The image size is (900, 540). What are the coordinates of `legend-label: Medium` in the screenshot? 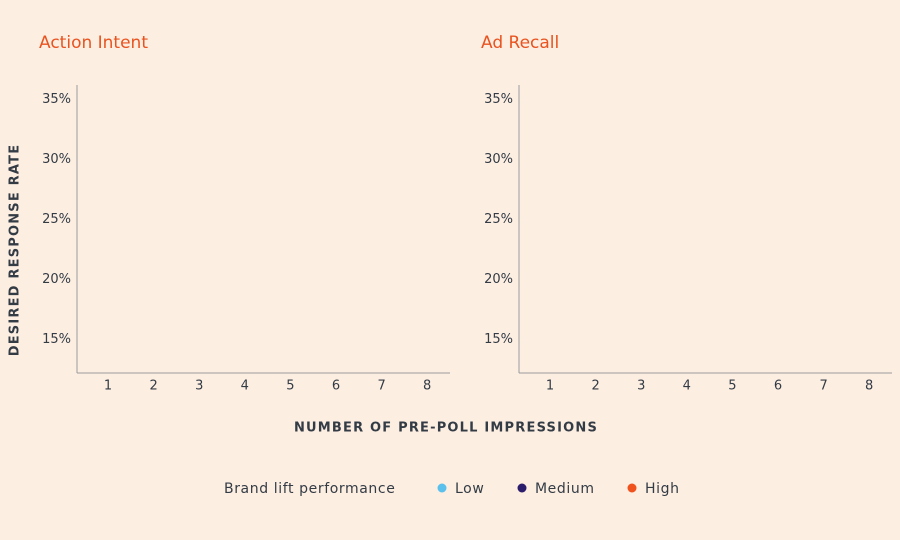 It's located at (565, 489).